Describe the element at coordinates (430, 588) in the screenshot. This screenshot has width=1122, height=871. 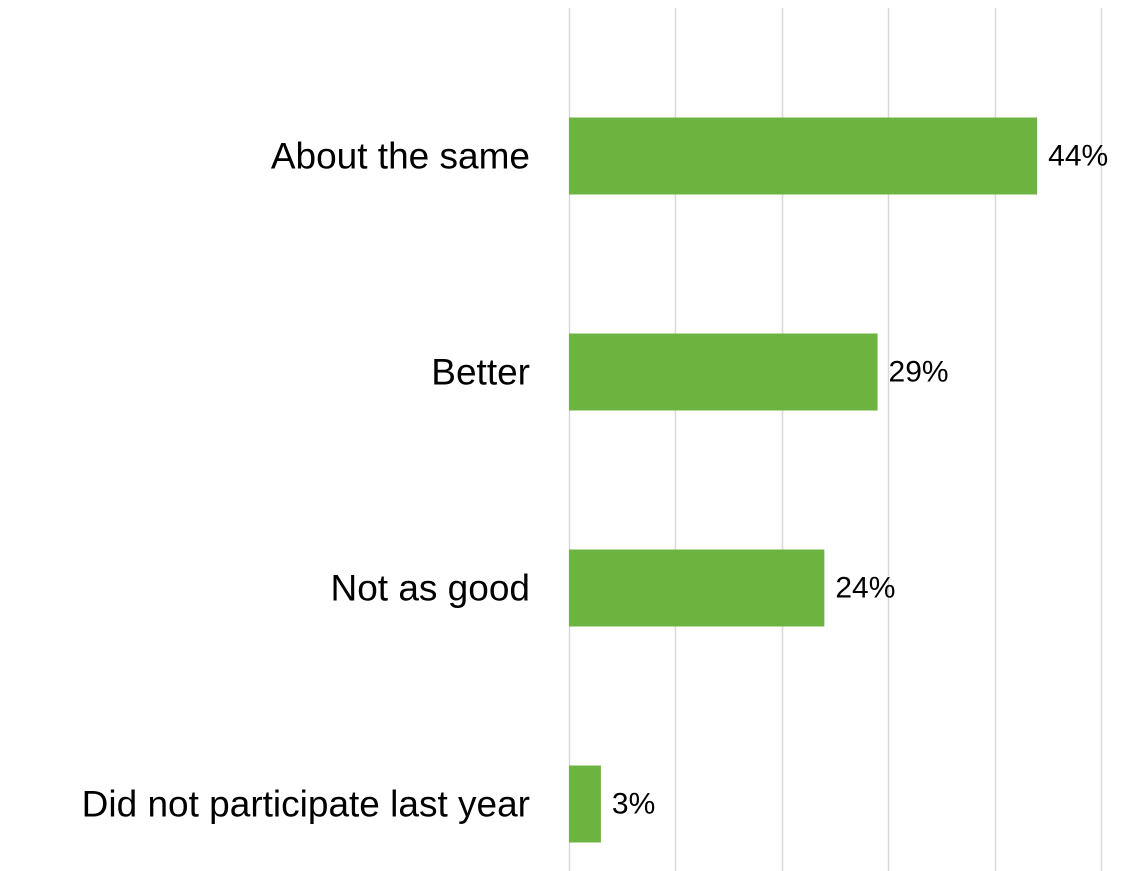
I see `category-label: Not as good` at that location.